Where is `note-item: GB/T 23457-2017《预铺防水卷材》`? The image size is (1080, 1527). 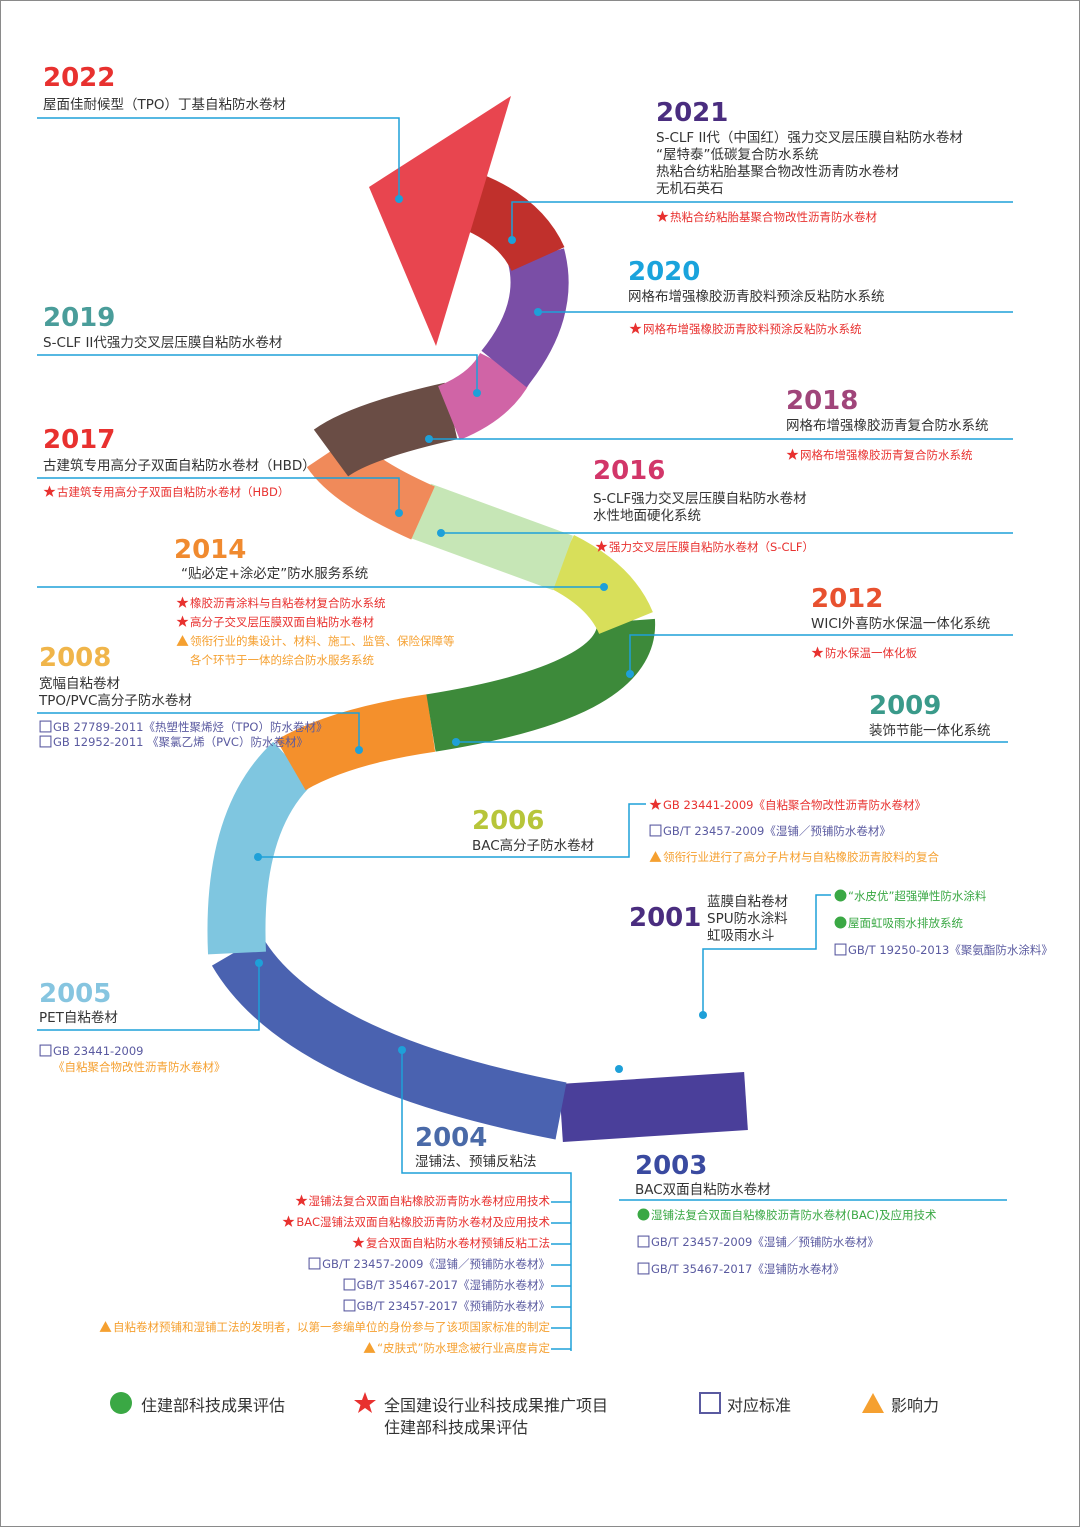 note-item: GB/T 23457-2017《预铺防水卷材》 is located at coordinates (446, 1306).